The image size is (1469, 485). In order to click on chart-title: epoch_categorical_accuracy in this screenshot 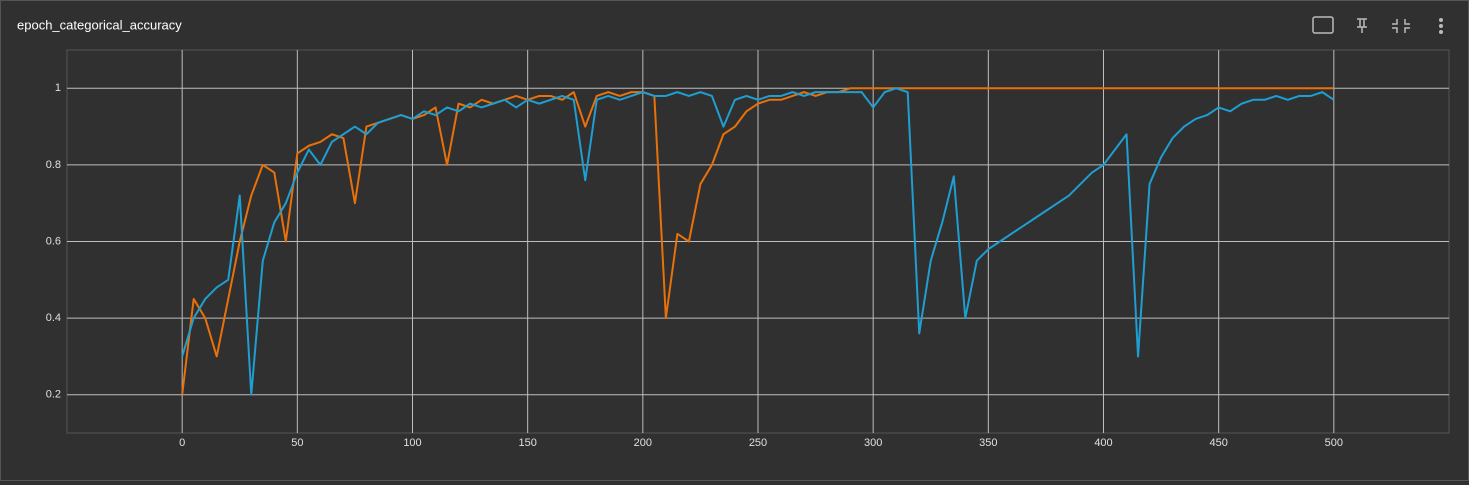, I will do `click(99, 24)`.